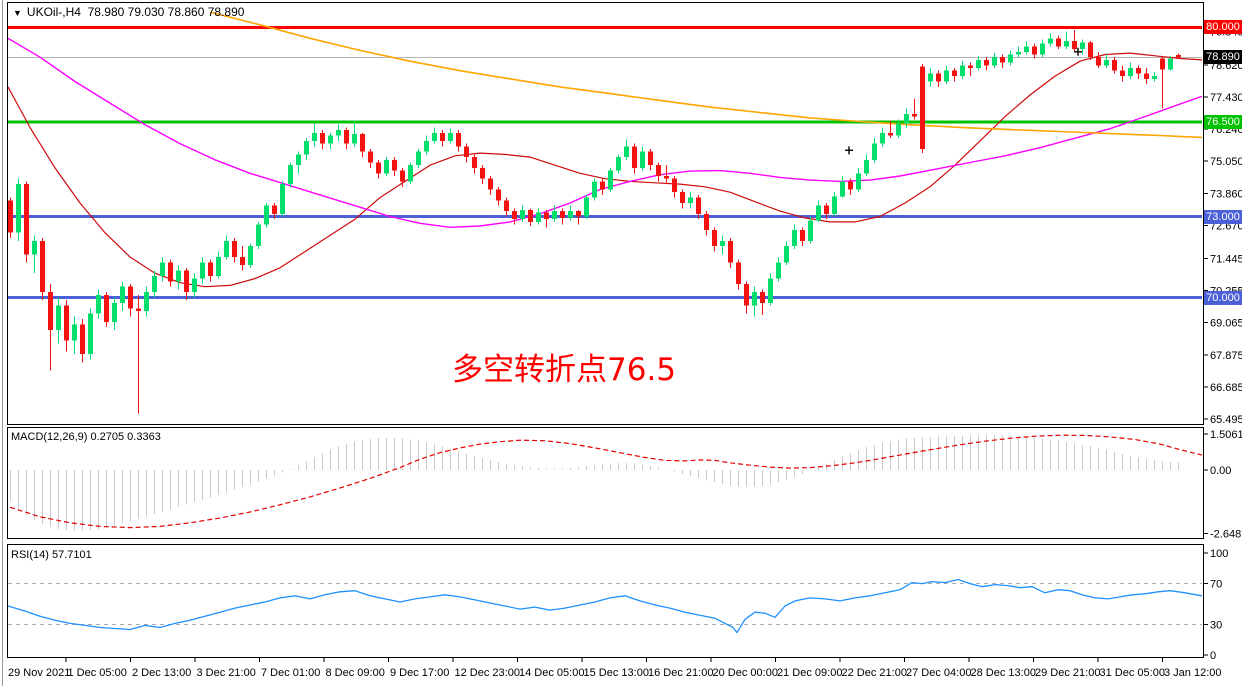 This screenshot has width=1242, height=686. Describe the element at coordinates (39, 673) in the screenshot. I see `time-label: 29 Nov 2021` at that location.